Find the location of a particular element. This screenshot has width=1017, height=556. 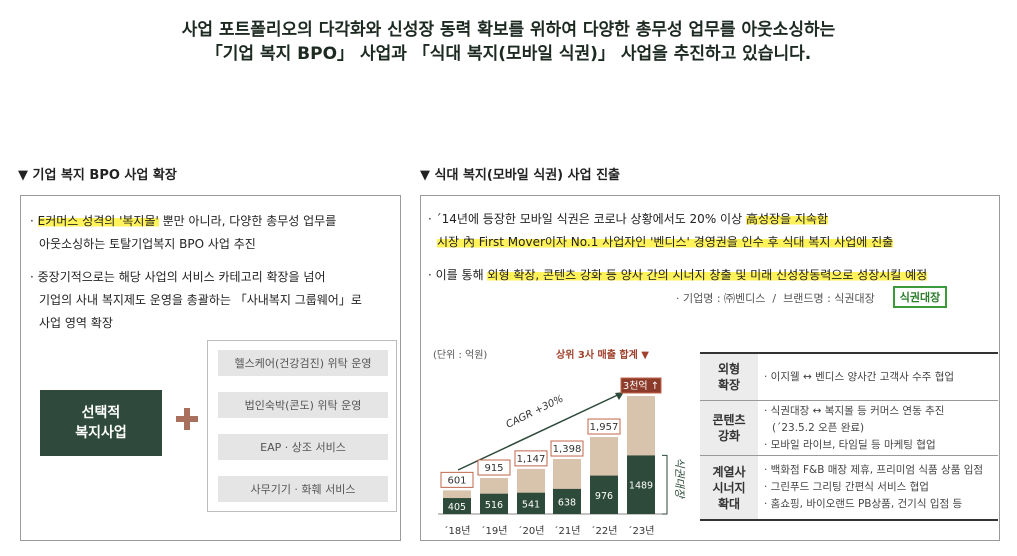

brand-value-label: 516 is located at coordinates (494, 505).